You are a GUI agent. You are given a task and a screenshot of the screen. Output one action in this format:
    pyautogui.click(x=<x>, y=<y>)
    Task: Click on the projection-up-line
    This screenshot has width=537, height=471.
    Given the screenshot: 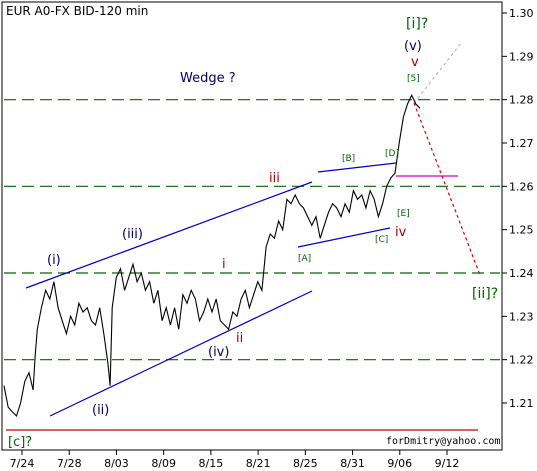 What is the action you would take?
    pyautogui.click(x=438, y=72)
    